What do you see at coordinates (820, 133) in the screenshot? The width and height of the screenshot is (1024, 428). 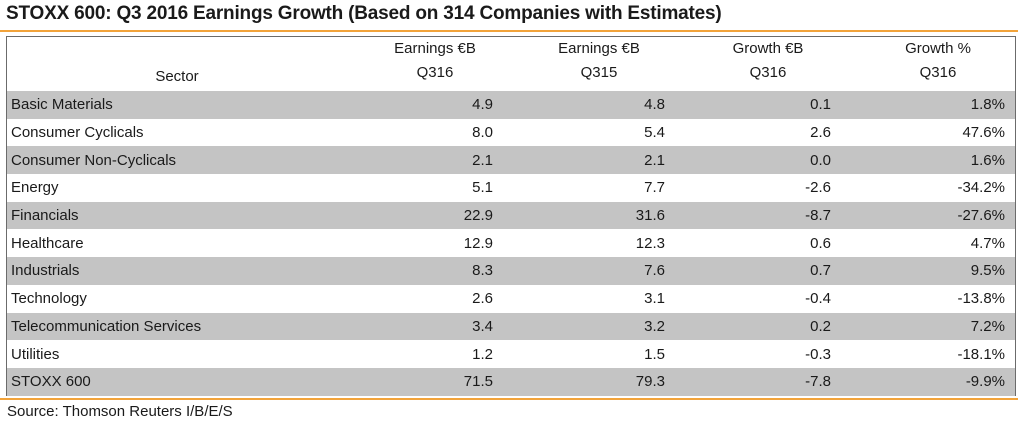 I see `growth-eb-cell: 2.6` at bounding box center [820, 133].